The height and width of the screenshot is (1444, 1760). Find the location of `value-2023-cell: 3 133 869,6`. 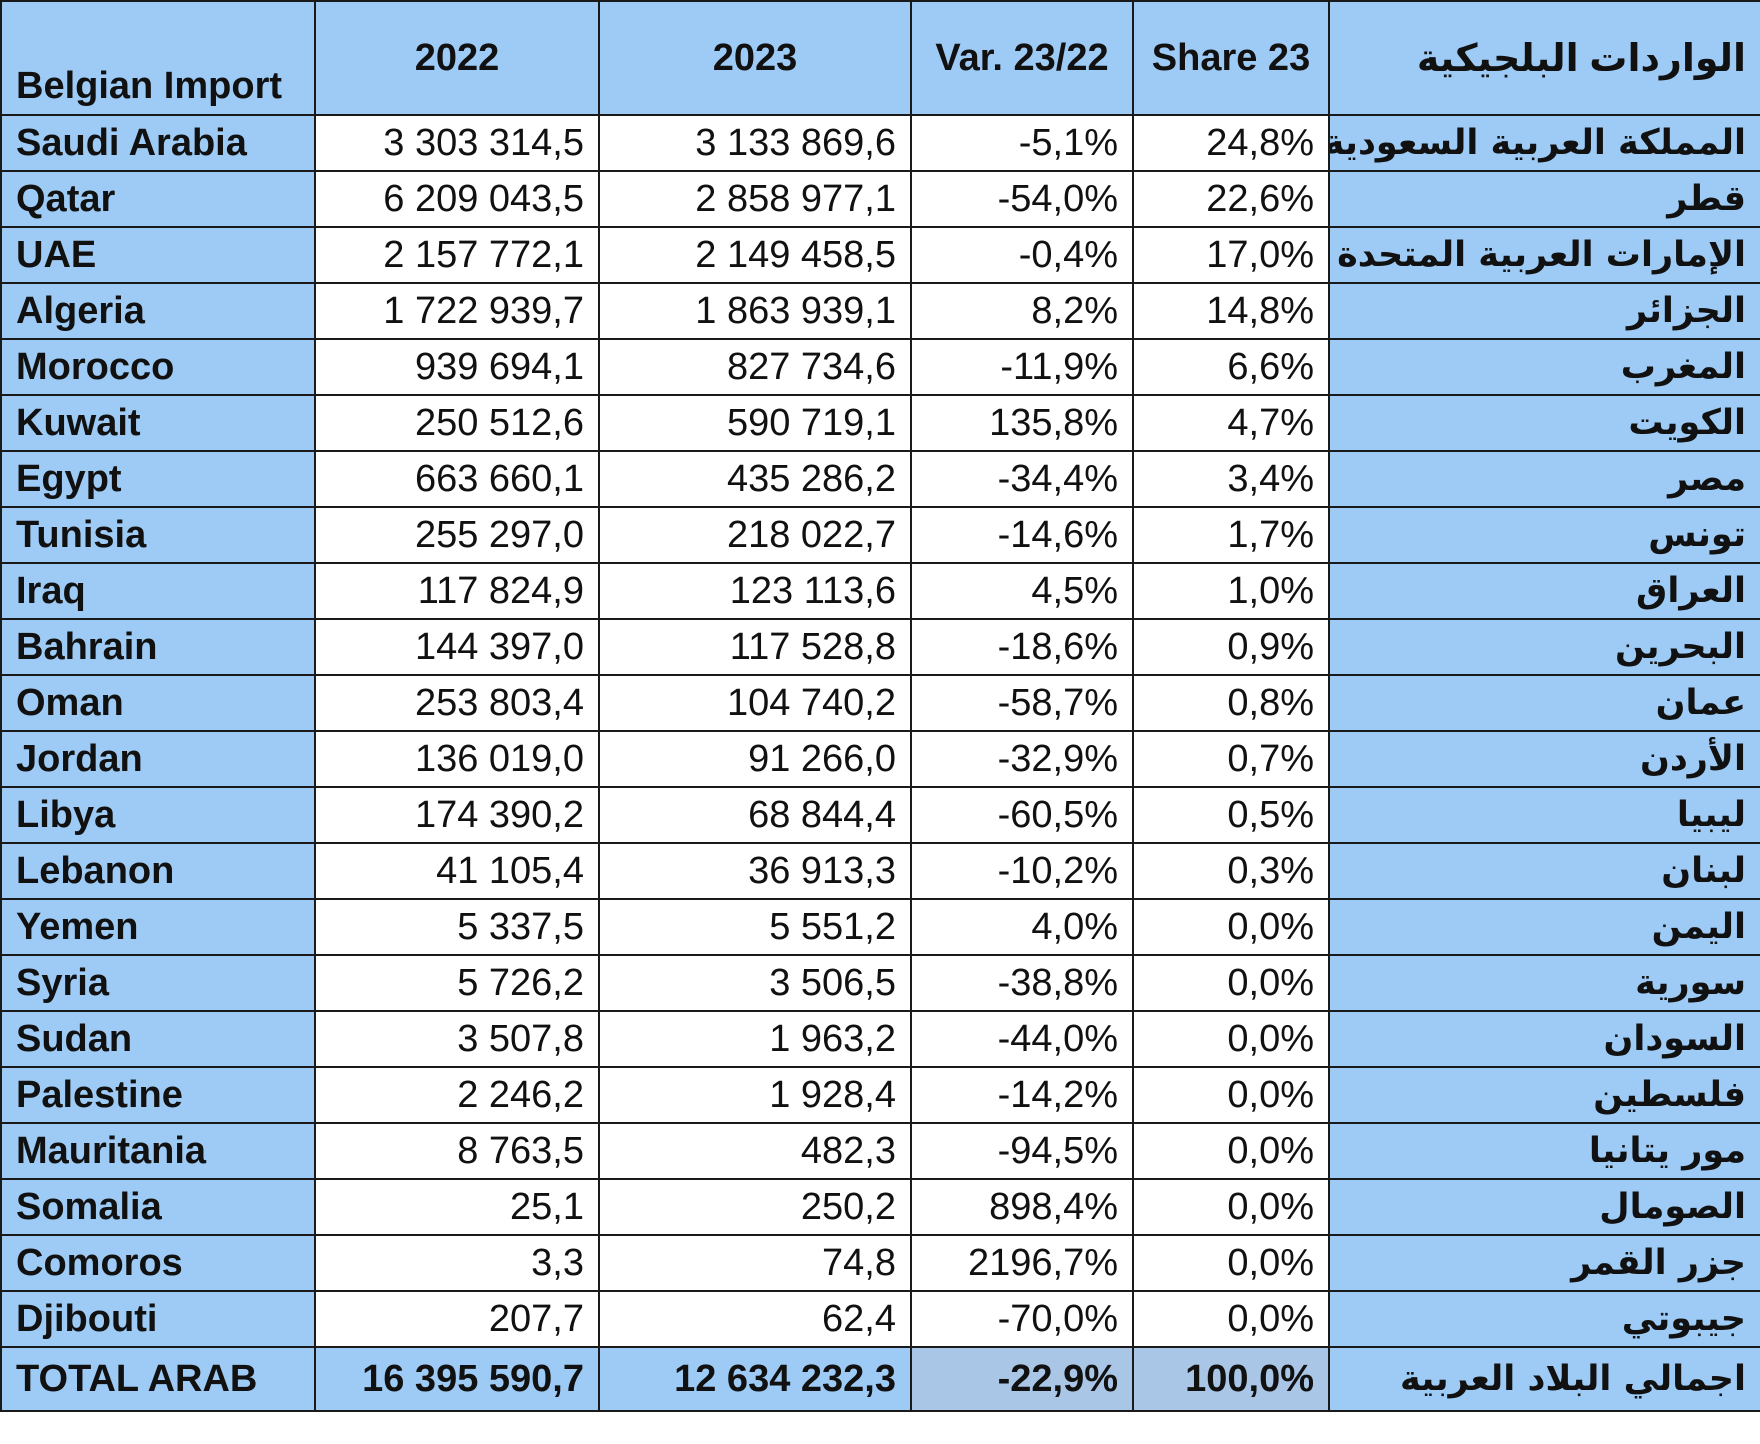

value-2023-cell: 3 133 869,6 is located at coordinates (755, 143).